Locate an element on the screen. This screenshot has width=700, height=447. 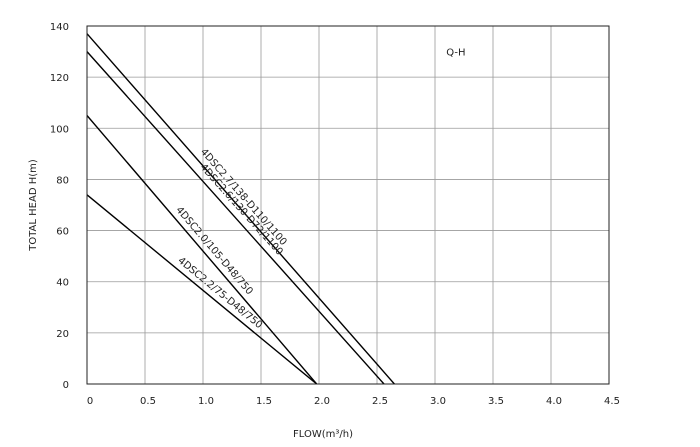
y-tick-labels: 0 20 40 60 80 100 120 140 is located at coordinates (59, 206).